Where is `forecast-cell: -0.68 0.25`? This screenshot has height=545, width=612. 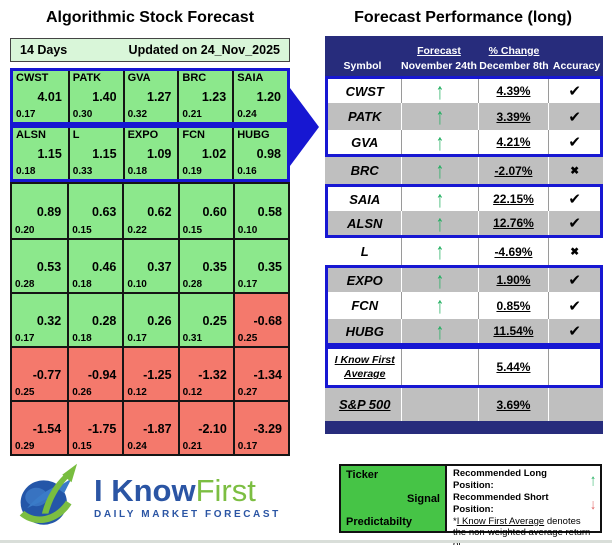
forecast-cell: -0.68 0.25 is located at coordinates (260, 320).